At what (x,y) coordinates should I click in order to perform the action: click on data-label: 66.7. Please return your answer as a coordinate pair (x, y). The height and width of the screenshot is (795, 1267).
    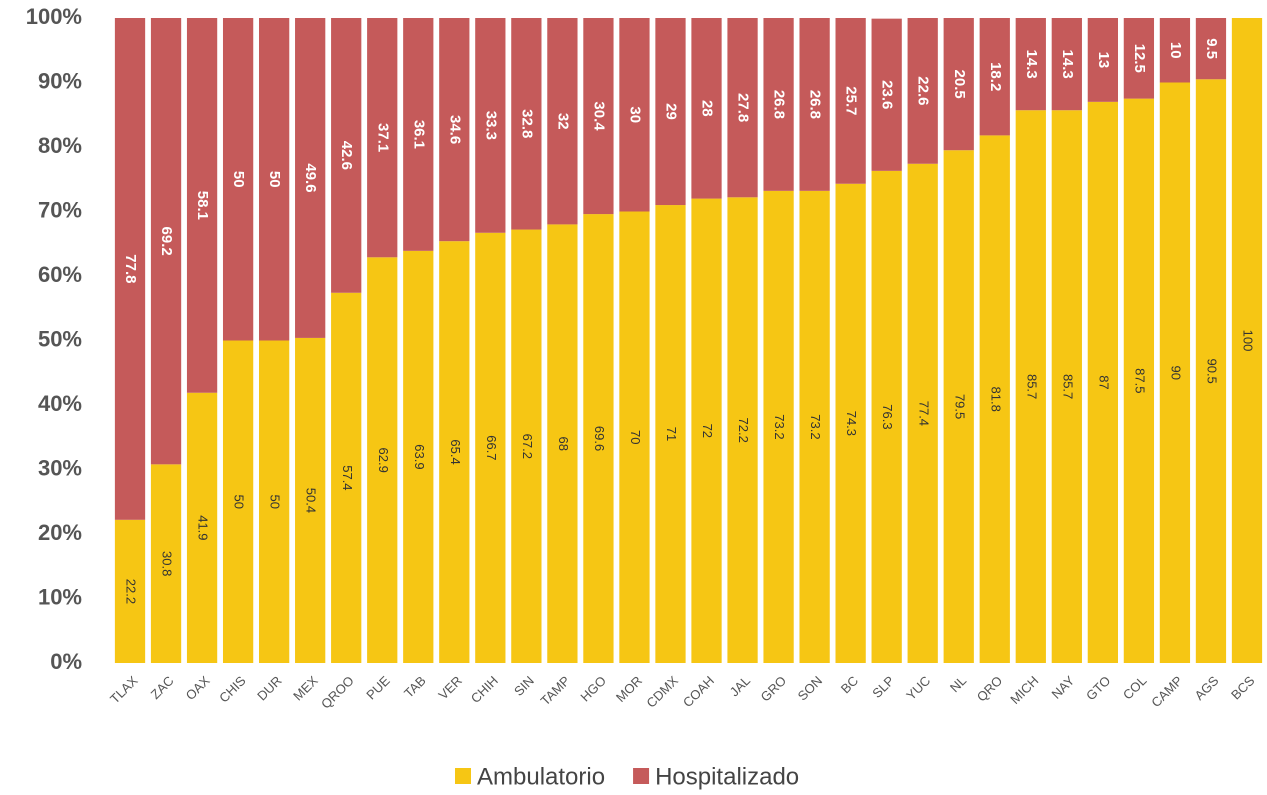
    Looking at the image, I should click on (491, 447).